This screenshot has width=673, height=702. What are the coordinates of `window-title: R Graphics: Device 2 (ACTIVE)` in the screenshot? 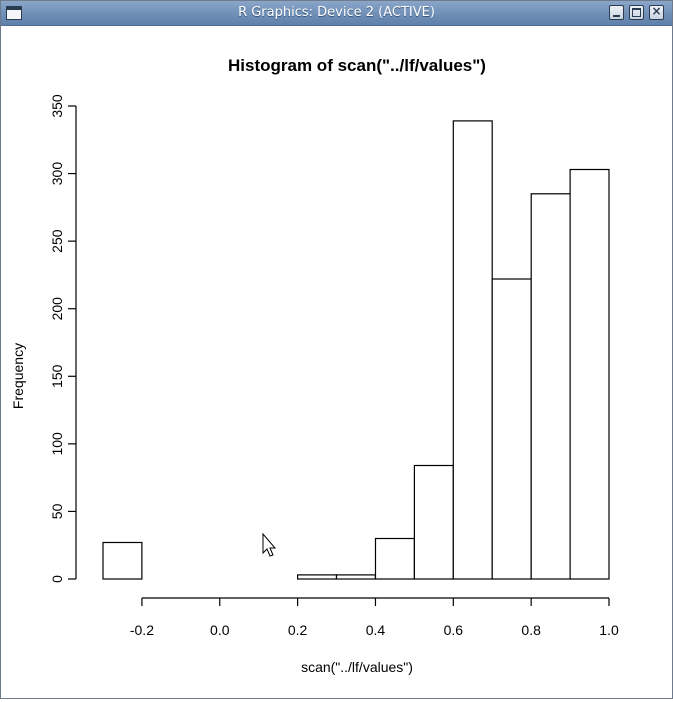 It's located at (336, 12).